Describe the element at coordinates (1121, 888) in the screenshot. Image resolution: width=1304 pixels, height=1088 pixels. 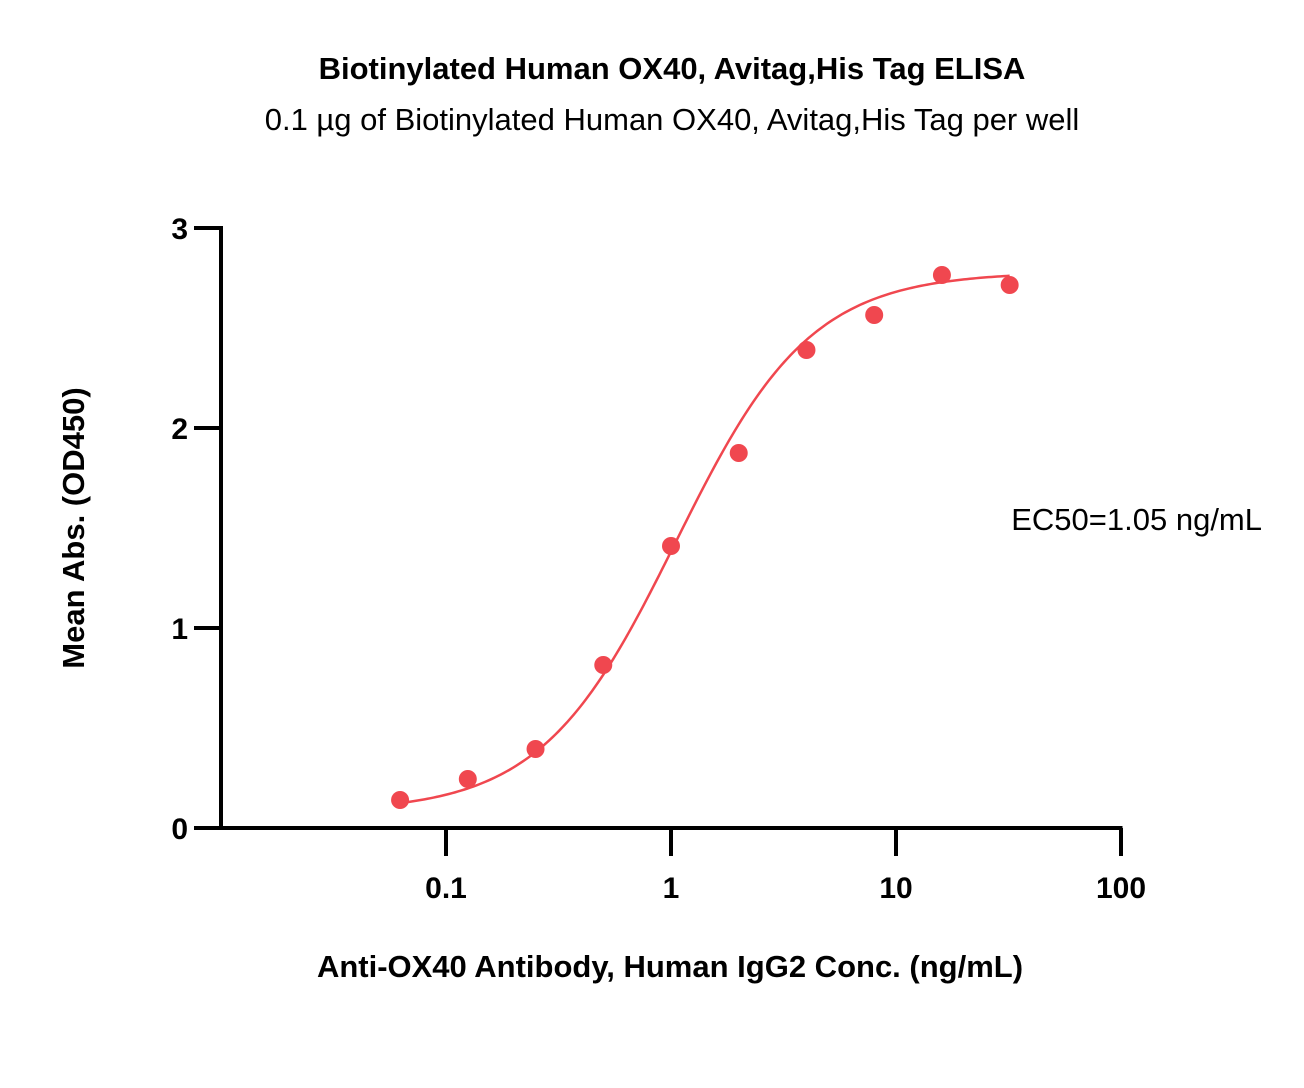
I see `x-tick-label: 100` at that location.